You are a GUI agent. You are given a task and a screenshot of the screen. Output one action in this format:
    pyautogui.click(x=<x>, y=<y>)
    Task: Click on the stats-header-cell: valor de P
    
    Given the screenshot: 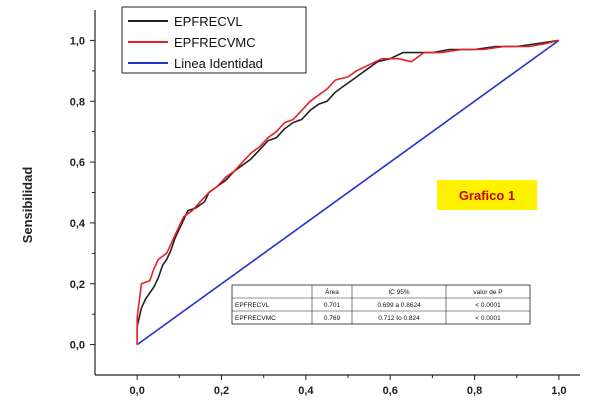 What is the action you would take?
    pyautogui.click(x=487, y=292)
    